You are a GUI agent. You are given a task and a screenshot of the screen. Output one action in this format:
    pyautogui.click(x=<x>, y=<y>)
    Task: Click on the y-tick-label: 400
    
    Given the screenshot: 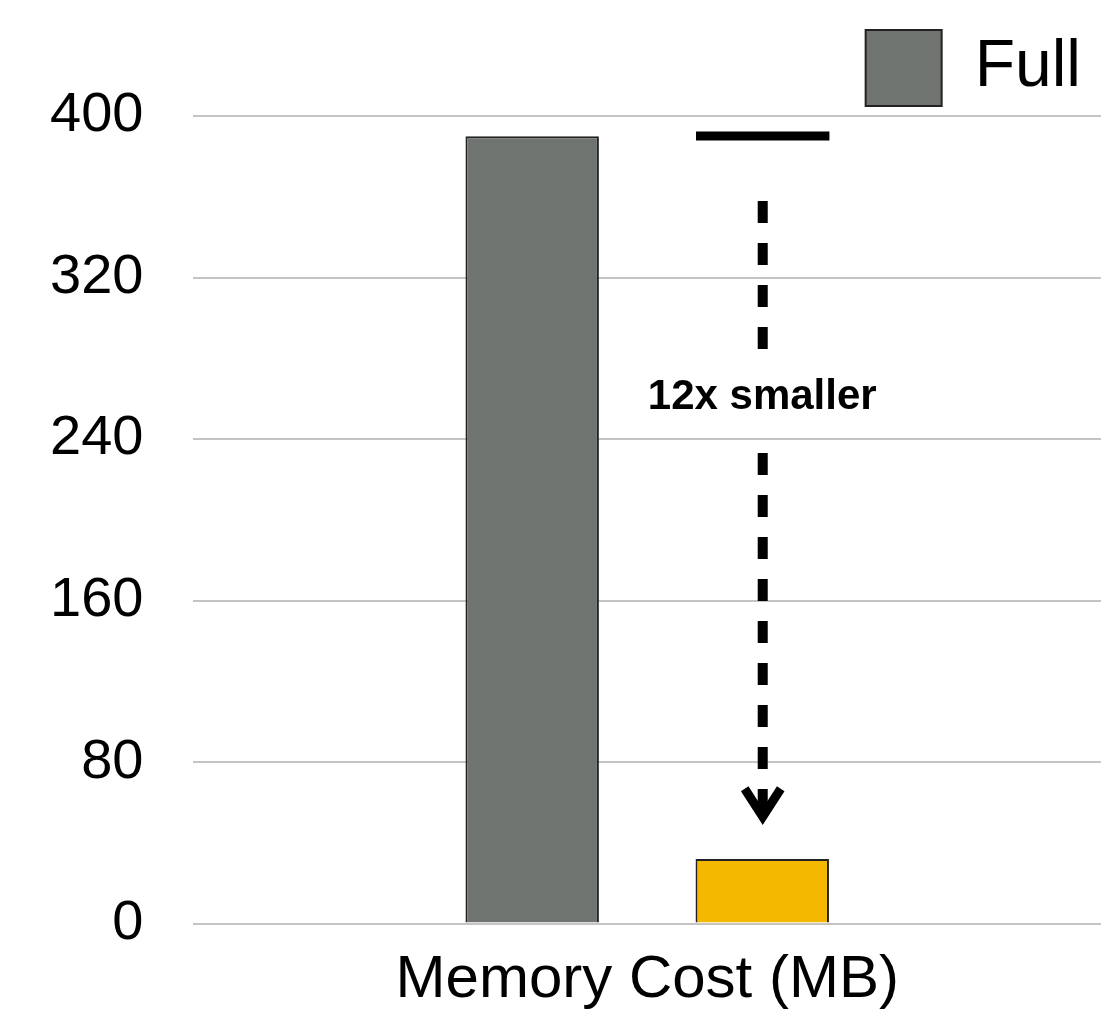 What is the action you would take?
    pyautogui.click(x=97, y=112)
    